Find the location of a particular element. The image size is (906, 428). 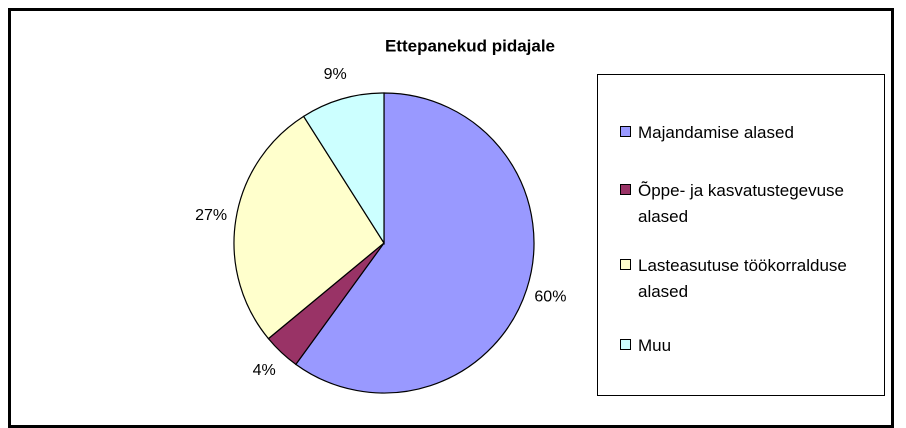

data-label: 60% is located at coordinates (550, 296).